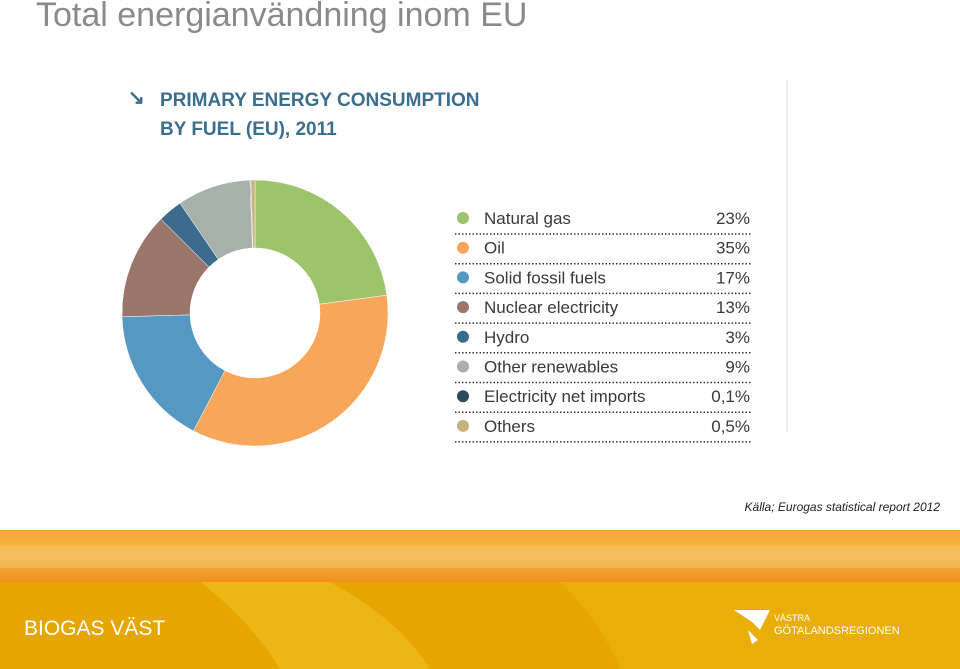 The height and width of the screenshot is (669, 960). What do you see at coordinates (281, 17) in the screenshot?
I see `slide-title: Total energianvändning inom EU` at bounding box center [281, 17].